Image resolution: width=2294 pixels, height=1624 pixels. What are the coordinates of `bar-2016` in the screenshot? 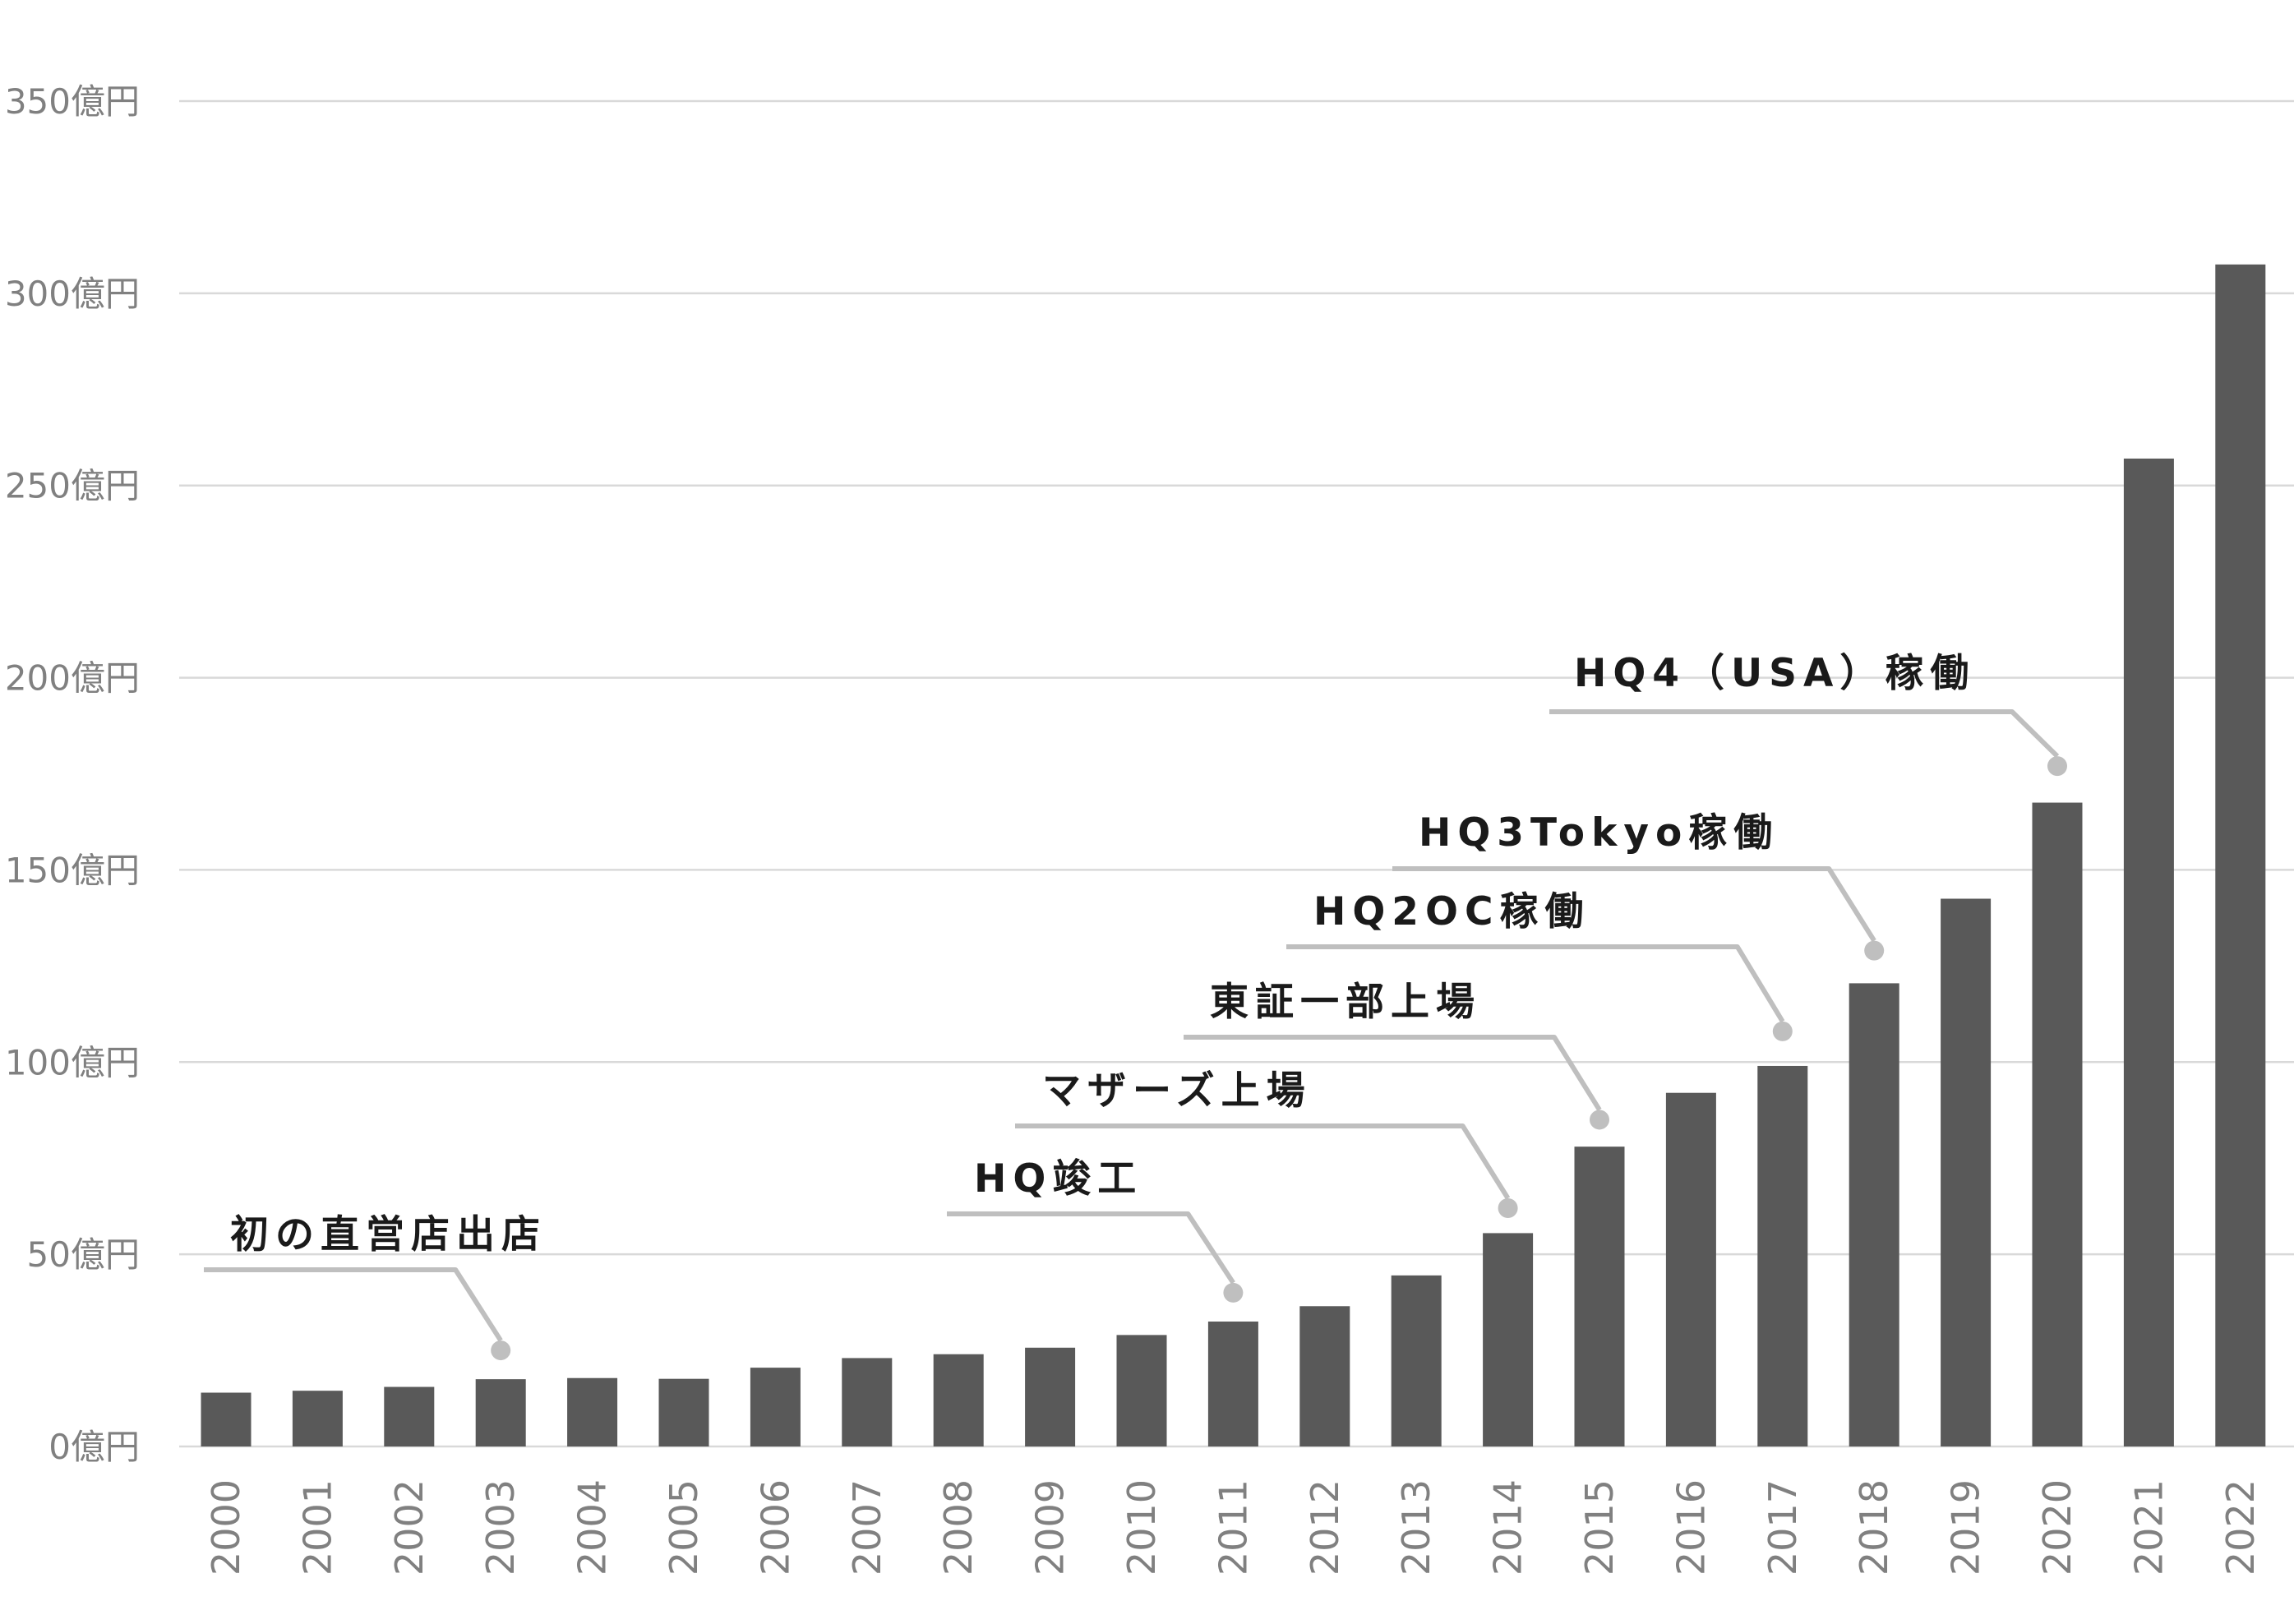 It's located at (1690, 1269).